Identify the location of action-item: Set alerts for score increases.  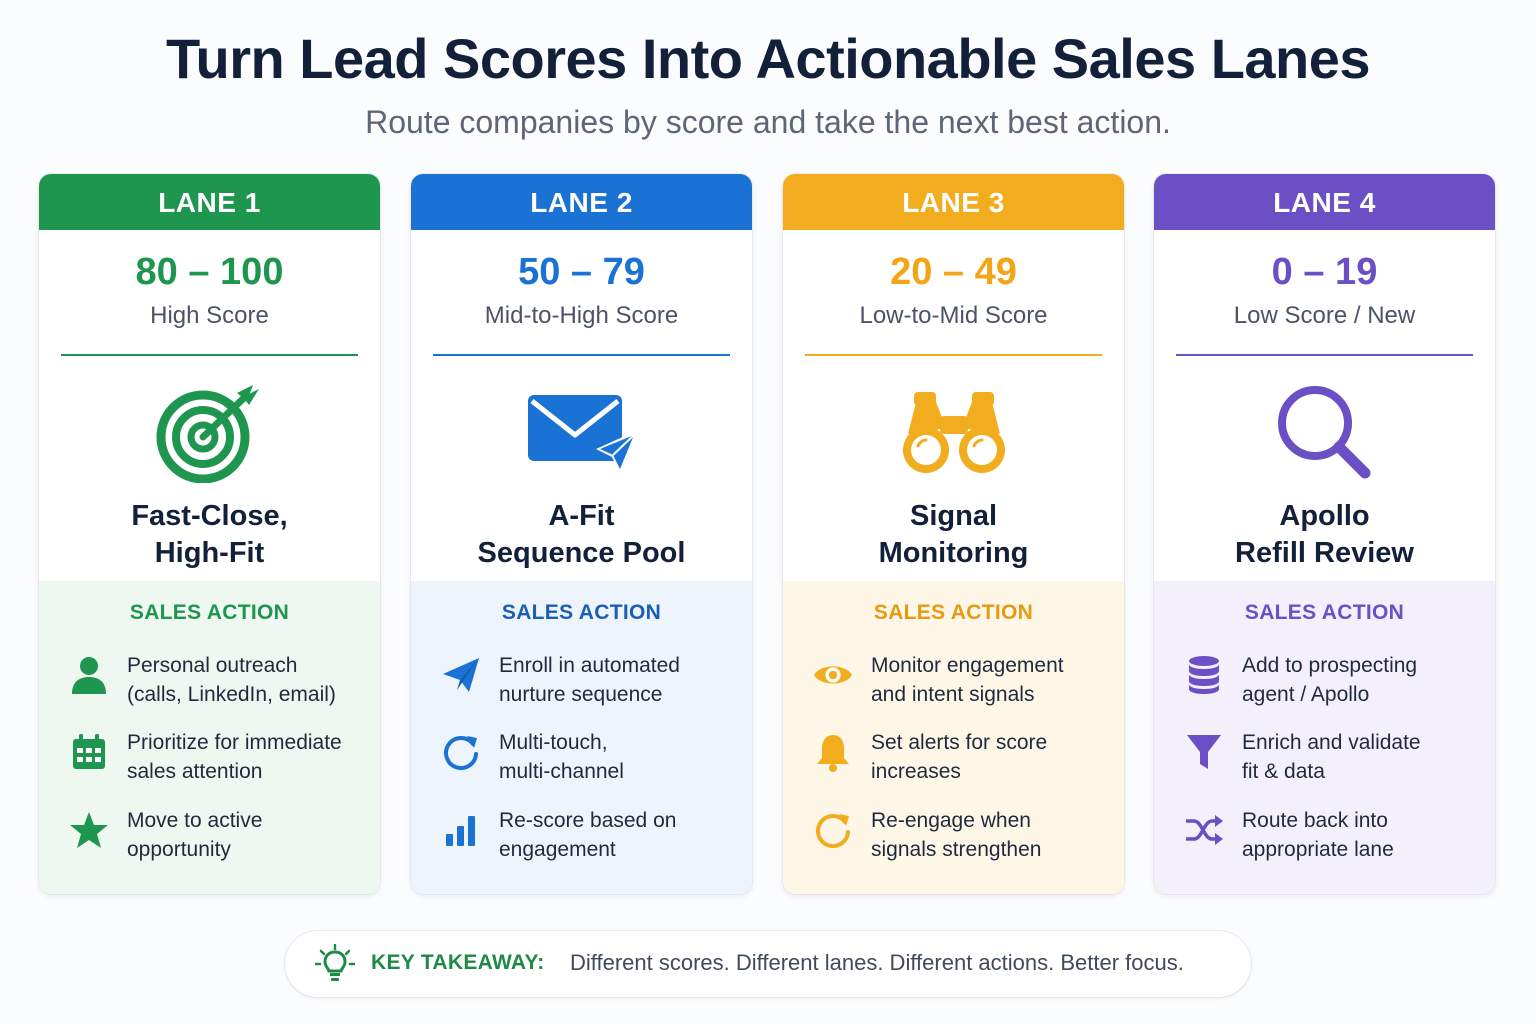
(953, 760).